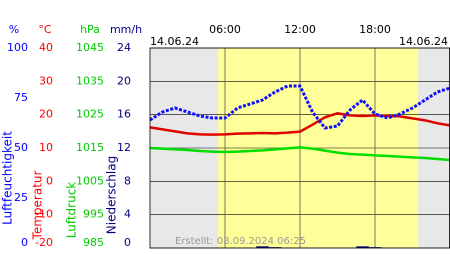  What do you see at coordinates (8, 178) in the screenshot?
I see `axis-title: Luftfeuchtigkeit` at bounding box center [8, 178].